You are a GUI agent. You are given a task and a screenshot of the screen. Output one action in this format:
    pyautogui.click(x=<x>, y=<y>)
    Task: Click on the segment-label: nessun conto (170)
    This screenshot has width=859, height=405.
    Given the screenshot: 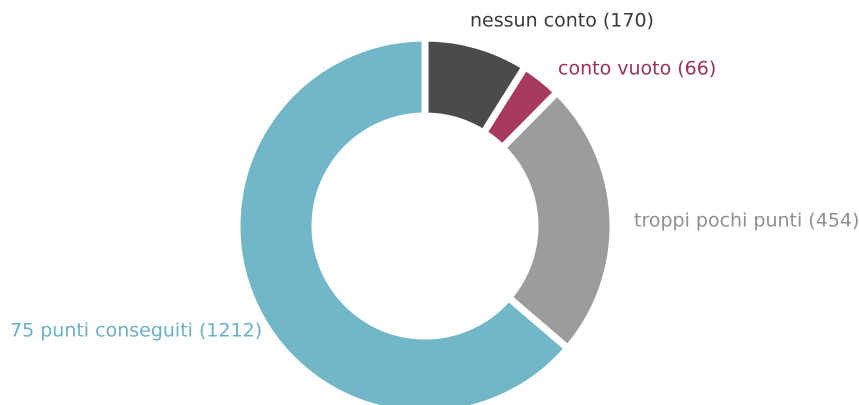 What is the action you would take?
    pyautogui.click(x=562, y=21)
    